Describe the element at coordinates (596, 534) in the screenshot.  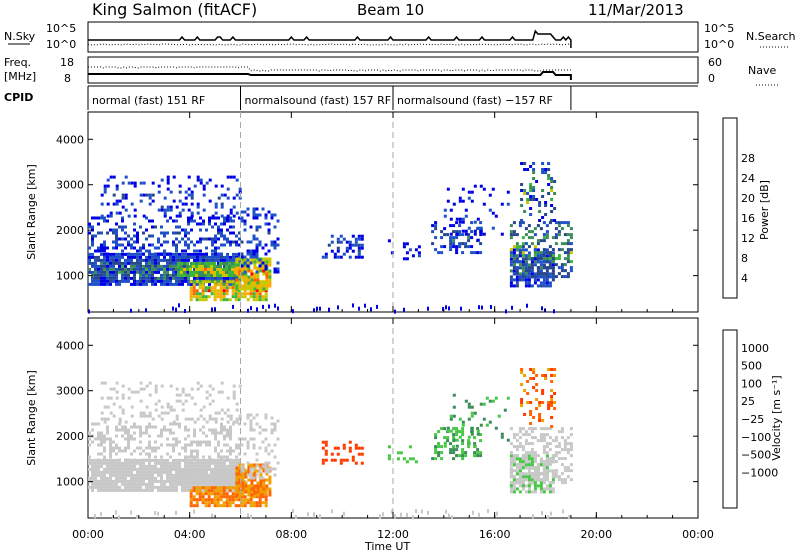
I see `time-tick-label: 20:00` at that location.